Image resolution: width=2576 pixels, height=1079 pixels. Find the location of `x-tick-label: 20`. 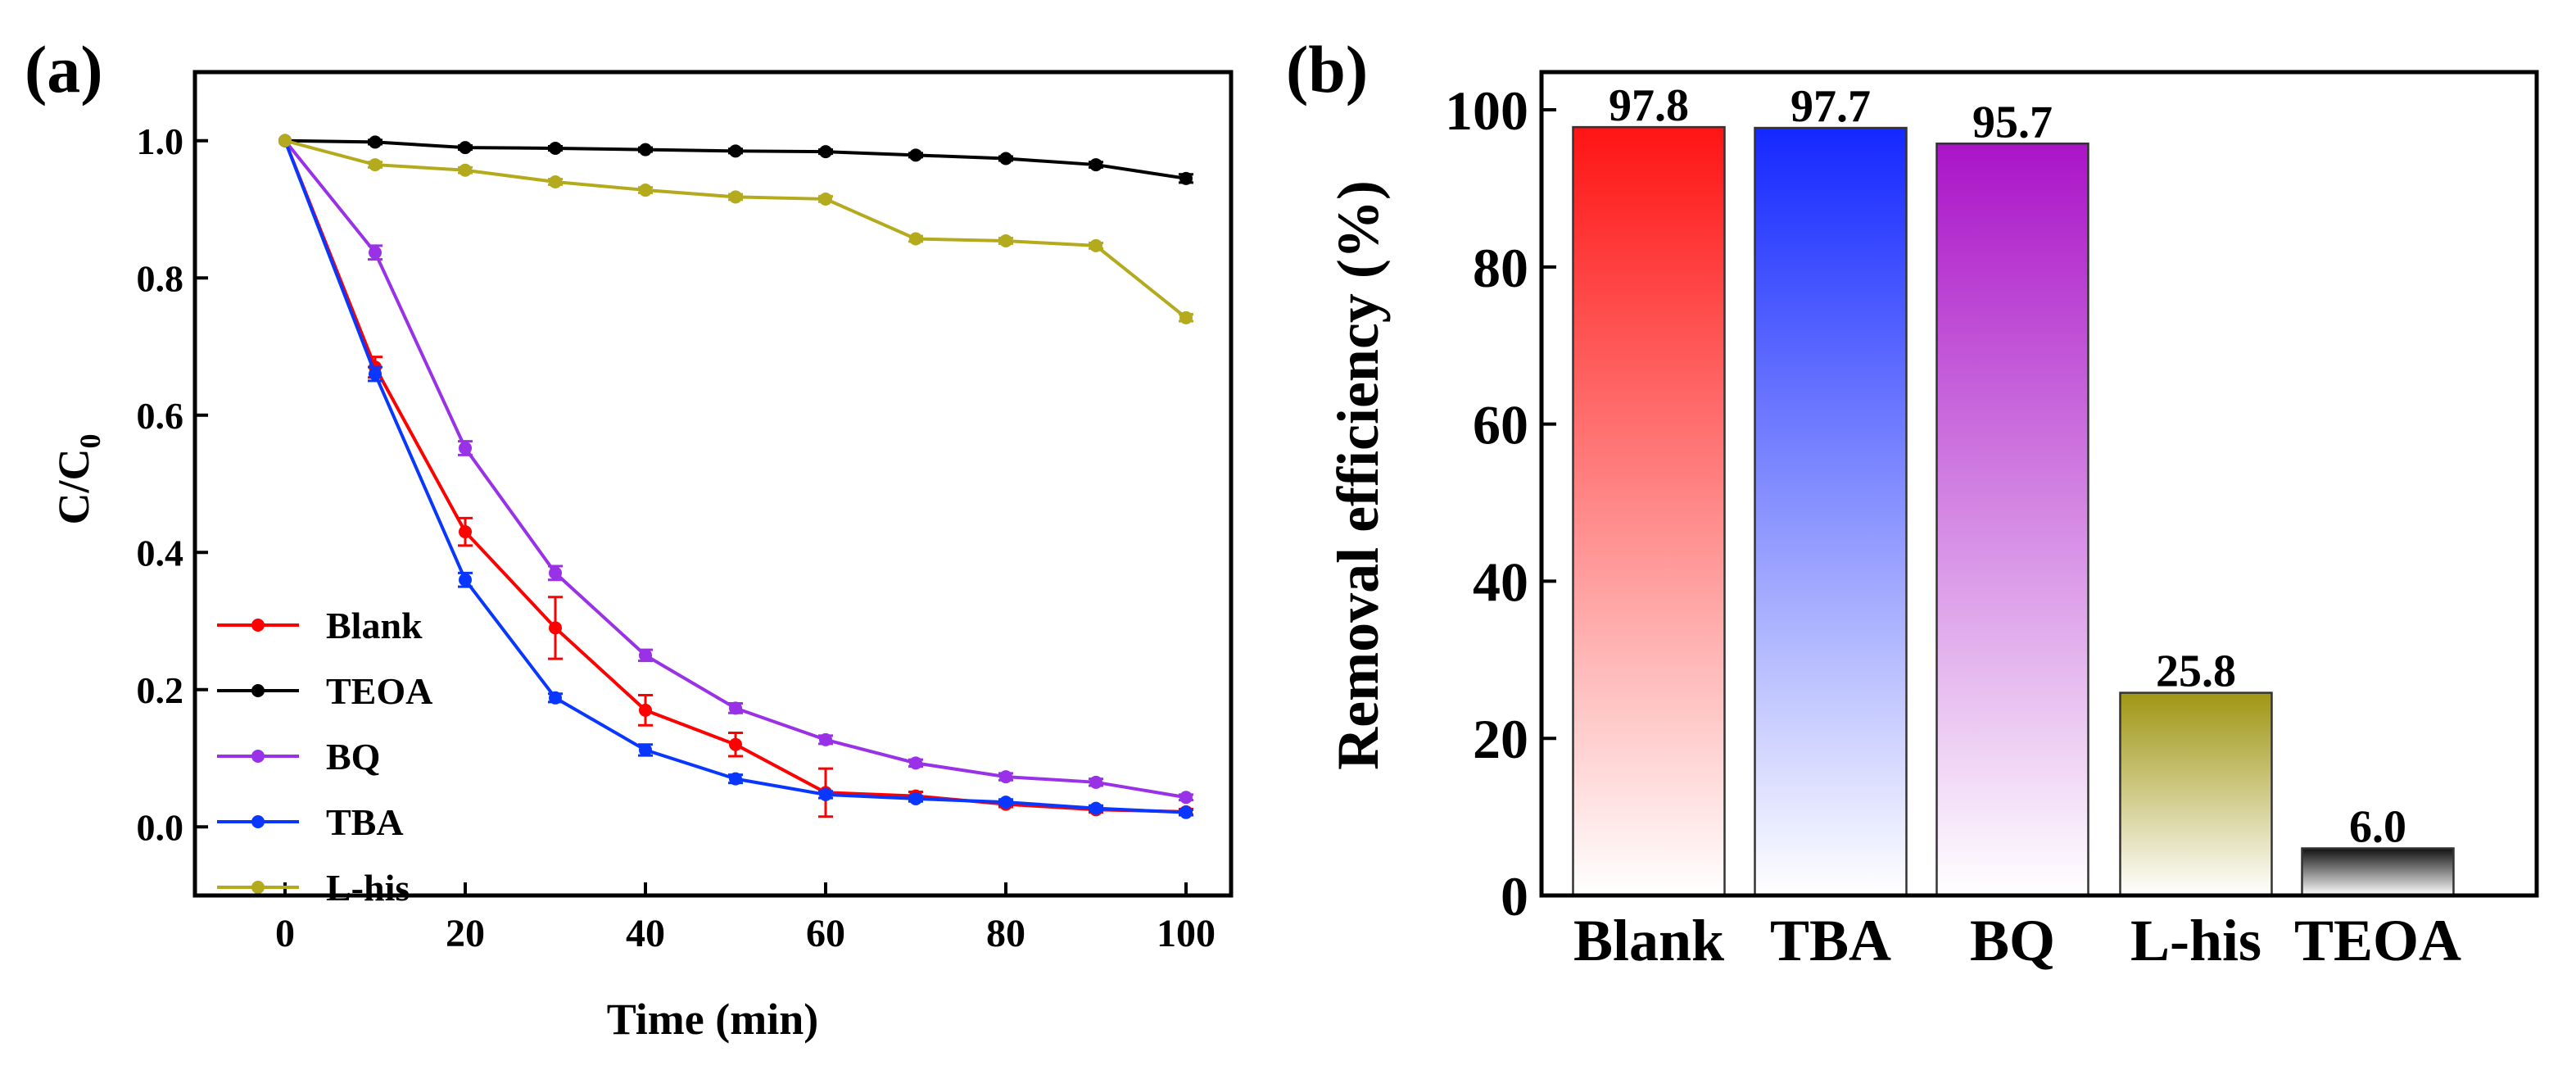

x-tick-label: 20 is located at coordinates (465, 933).